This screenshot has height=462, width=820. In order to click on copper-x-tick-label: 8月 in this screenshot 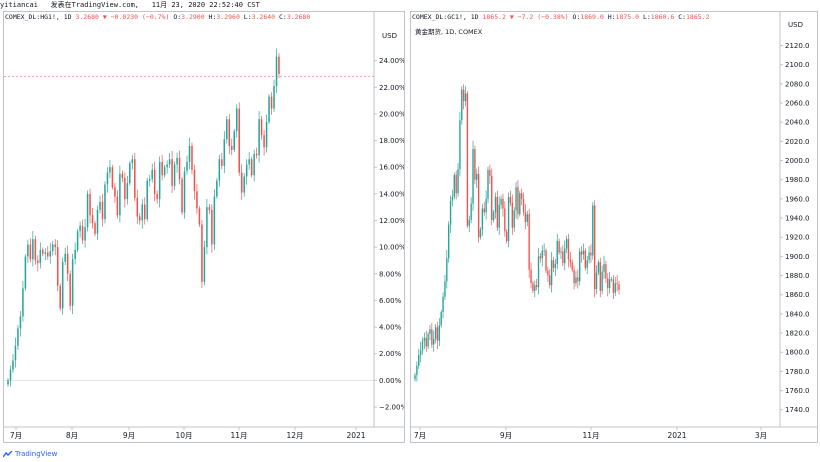, I will do `click(72, 435)`.